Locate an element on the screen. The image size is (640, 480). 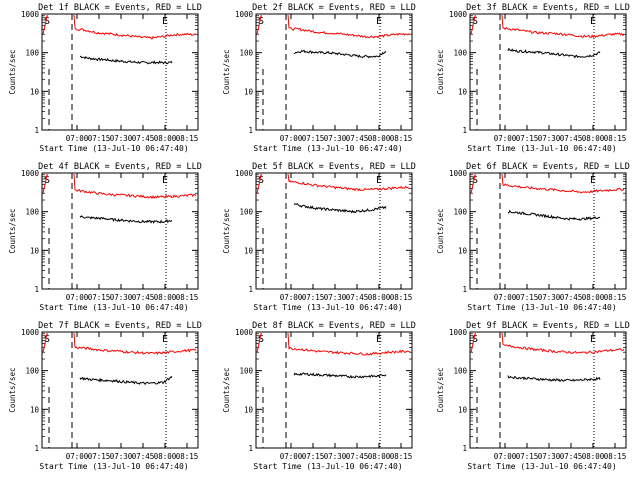
panel-title: Det 8f BLACK = Events, RED = LLD is located at coordinates (334, 326).